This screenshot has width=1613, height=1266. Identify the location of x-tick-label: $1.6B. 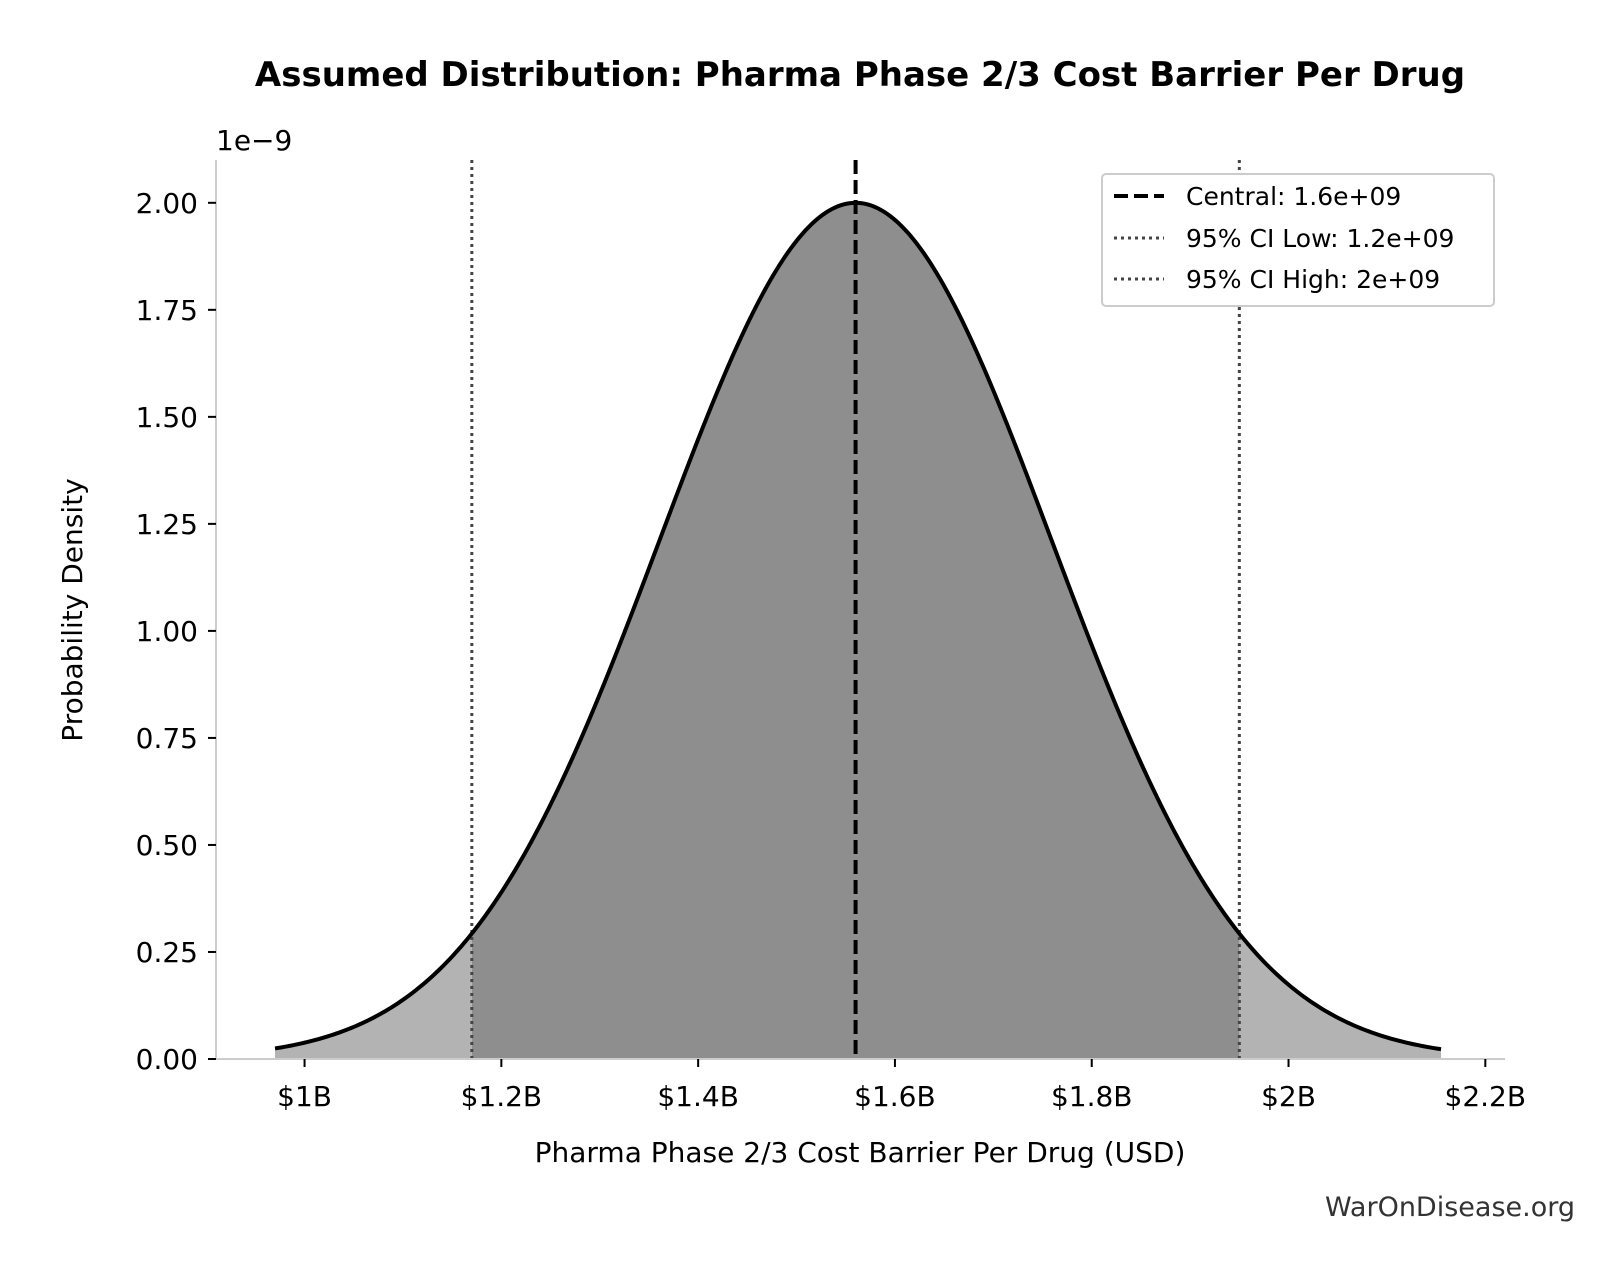
(895, 1096).